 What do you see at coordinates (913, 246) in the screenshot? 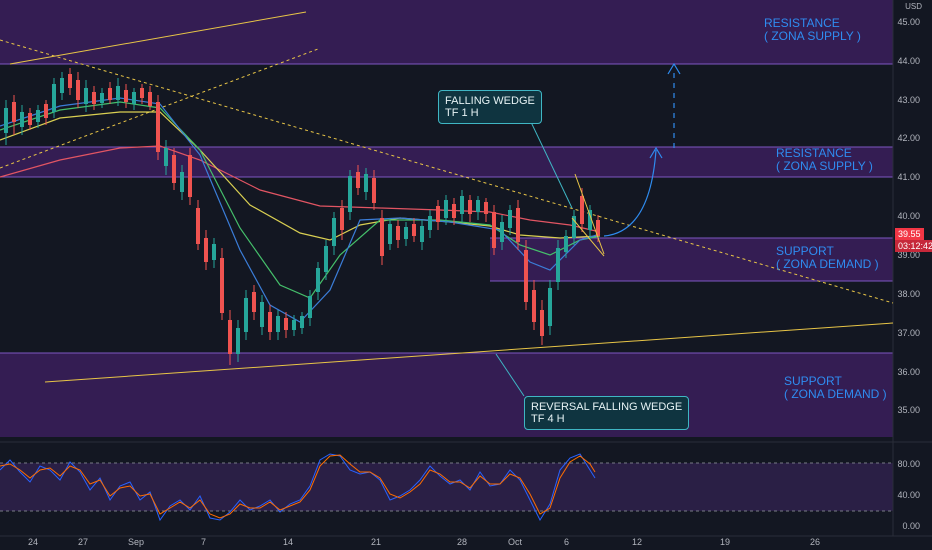
I see `countdown-tag: 03:12:42` at bounding box center [913, 246].